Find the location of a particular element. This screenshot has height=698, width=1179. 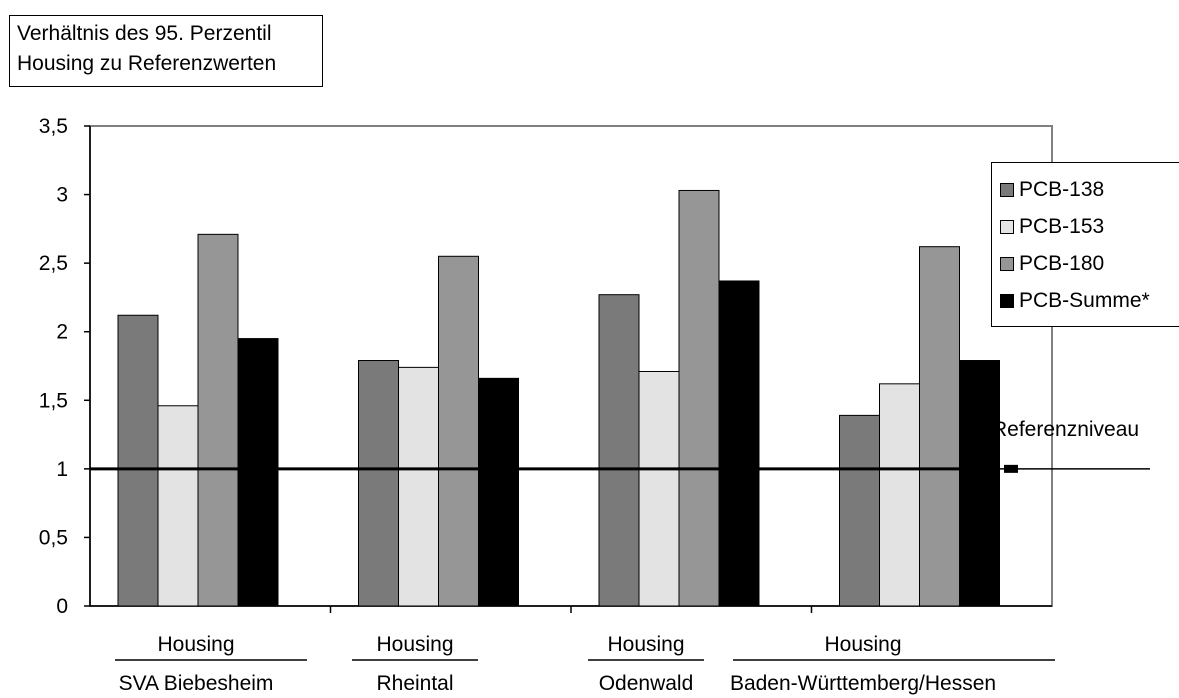

legend-label-pcb-180: PCB-180 is located at coordinates (1062, 263).